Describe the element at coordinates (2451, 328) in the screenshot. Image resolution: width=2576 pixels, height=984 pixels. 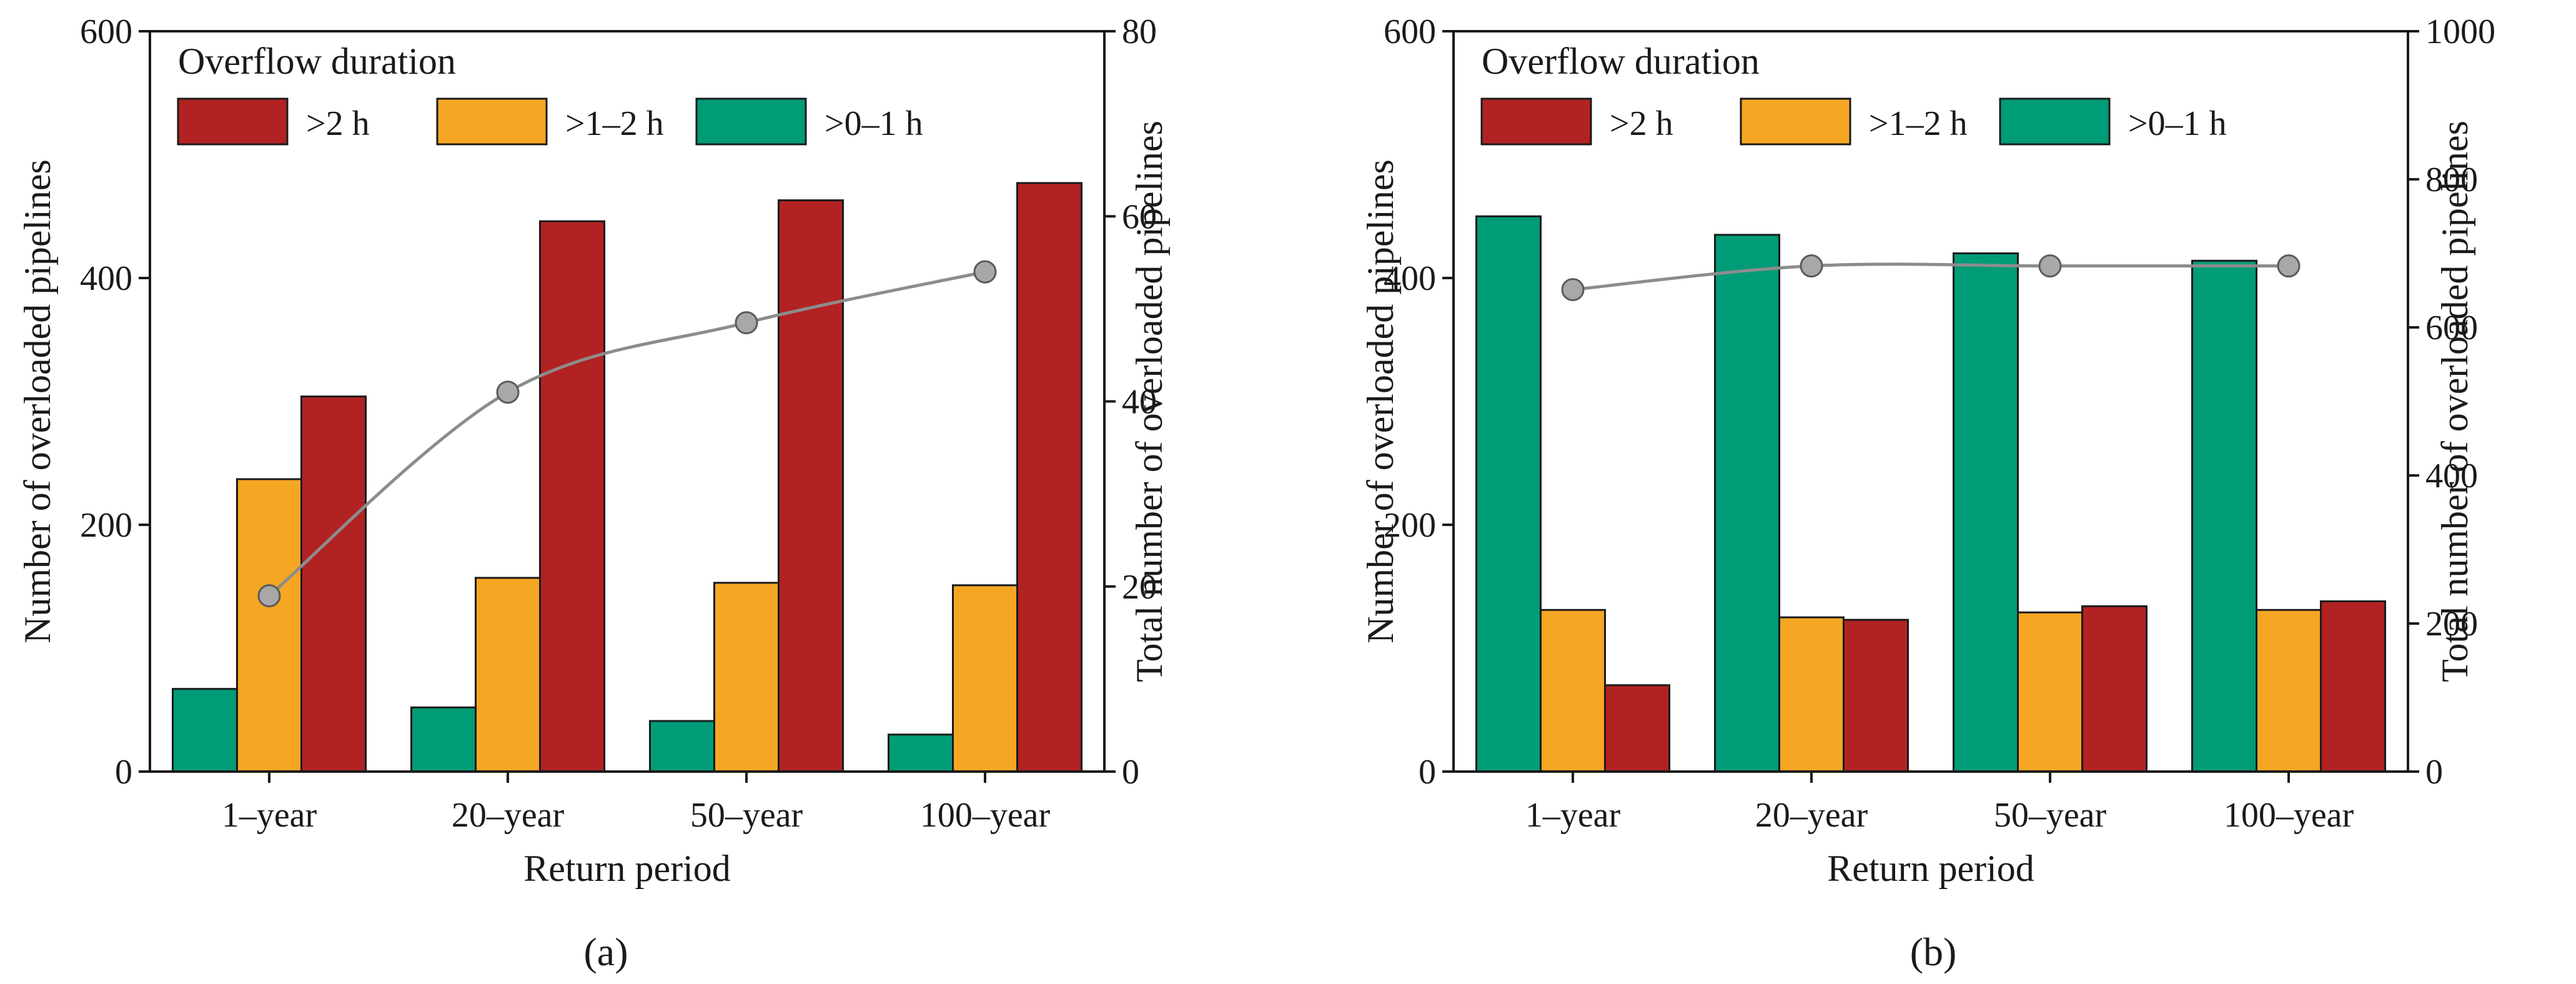
I see `y2-tick-label: 600` at that location.